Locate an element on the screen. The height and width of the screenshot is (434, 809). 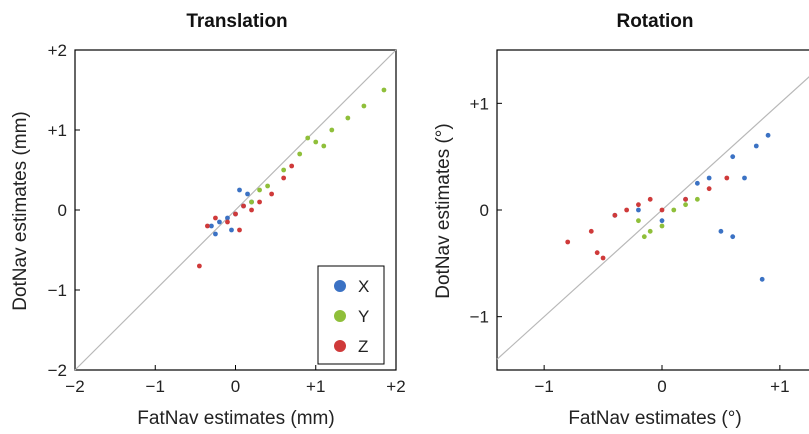
x-tick-label: +2 is located at coordinates (395, 386).